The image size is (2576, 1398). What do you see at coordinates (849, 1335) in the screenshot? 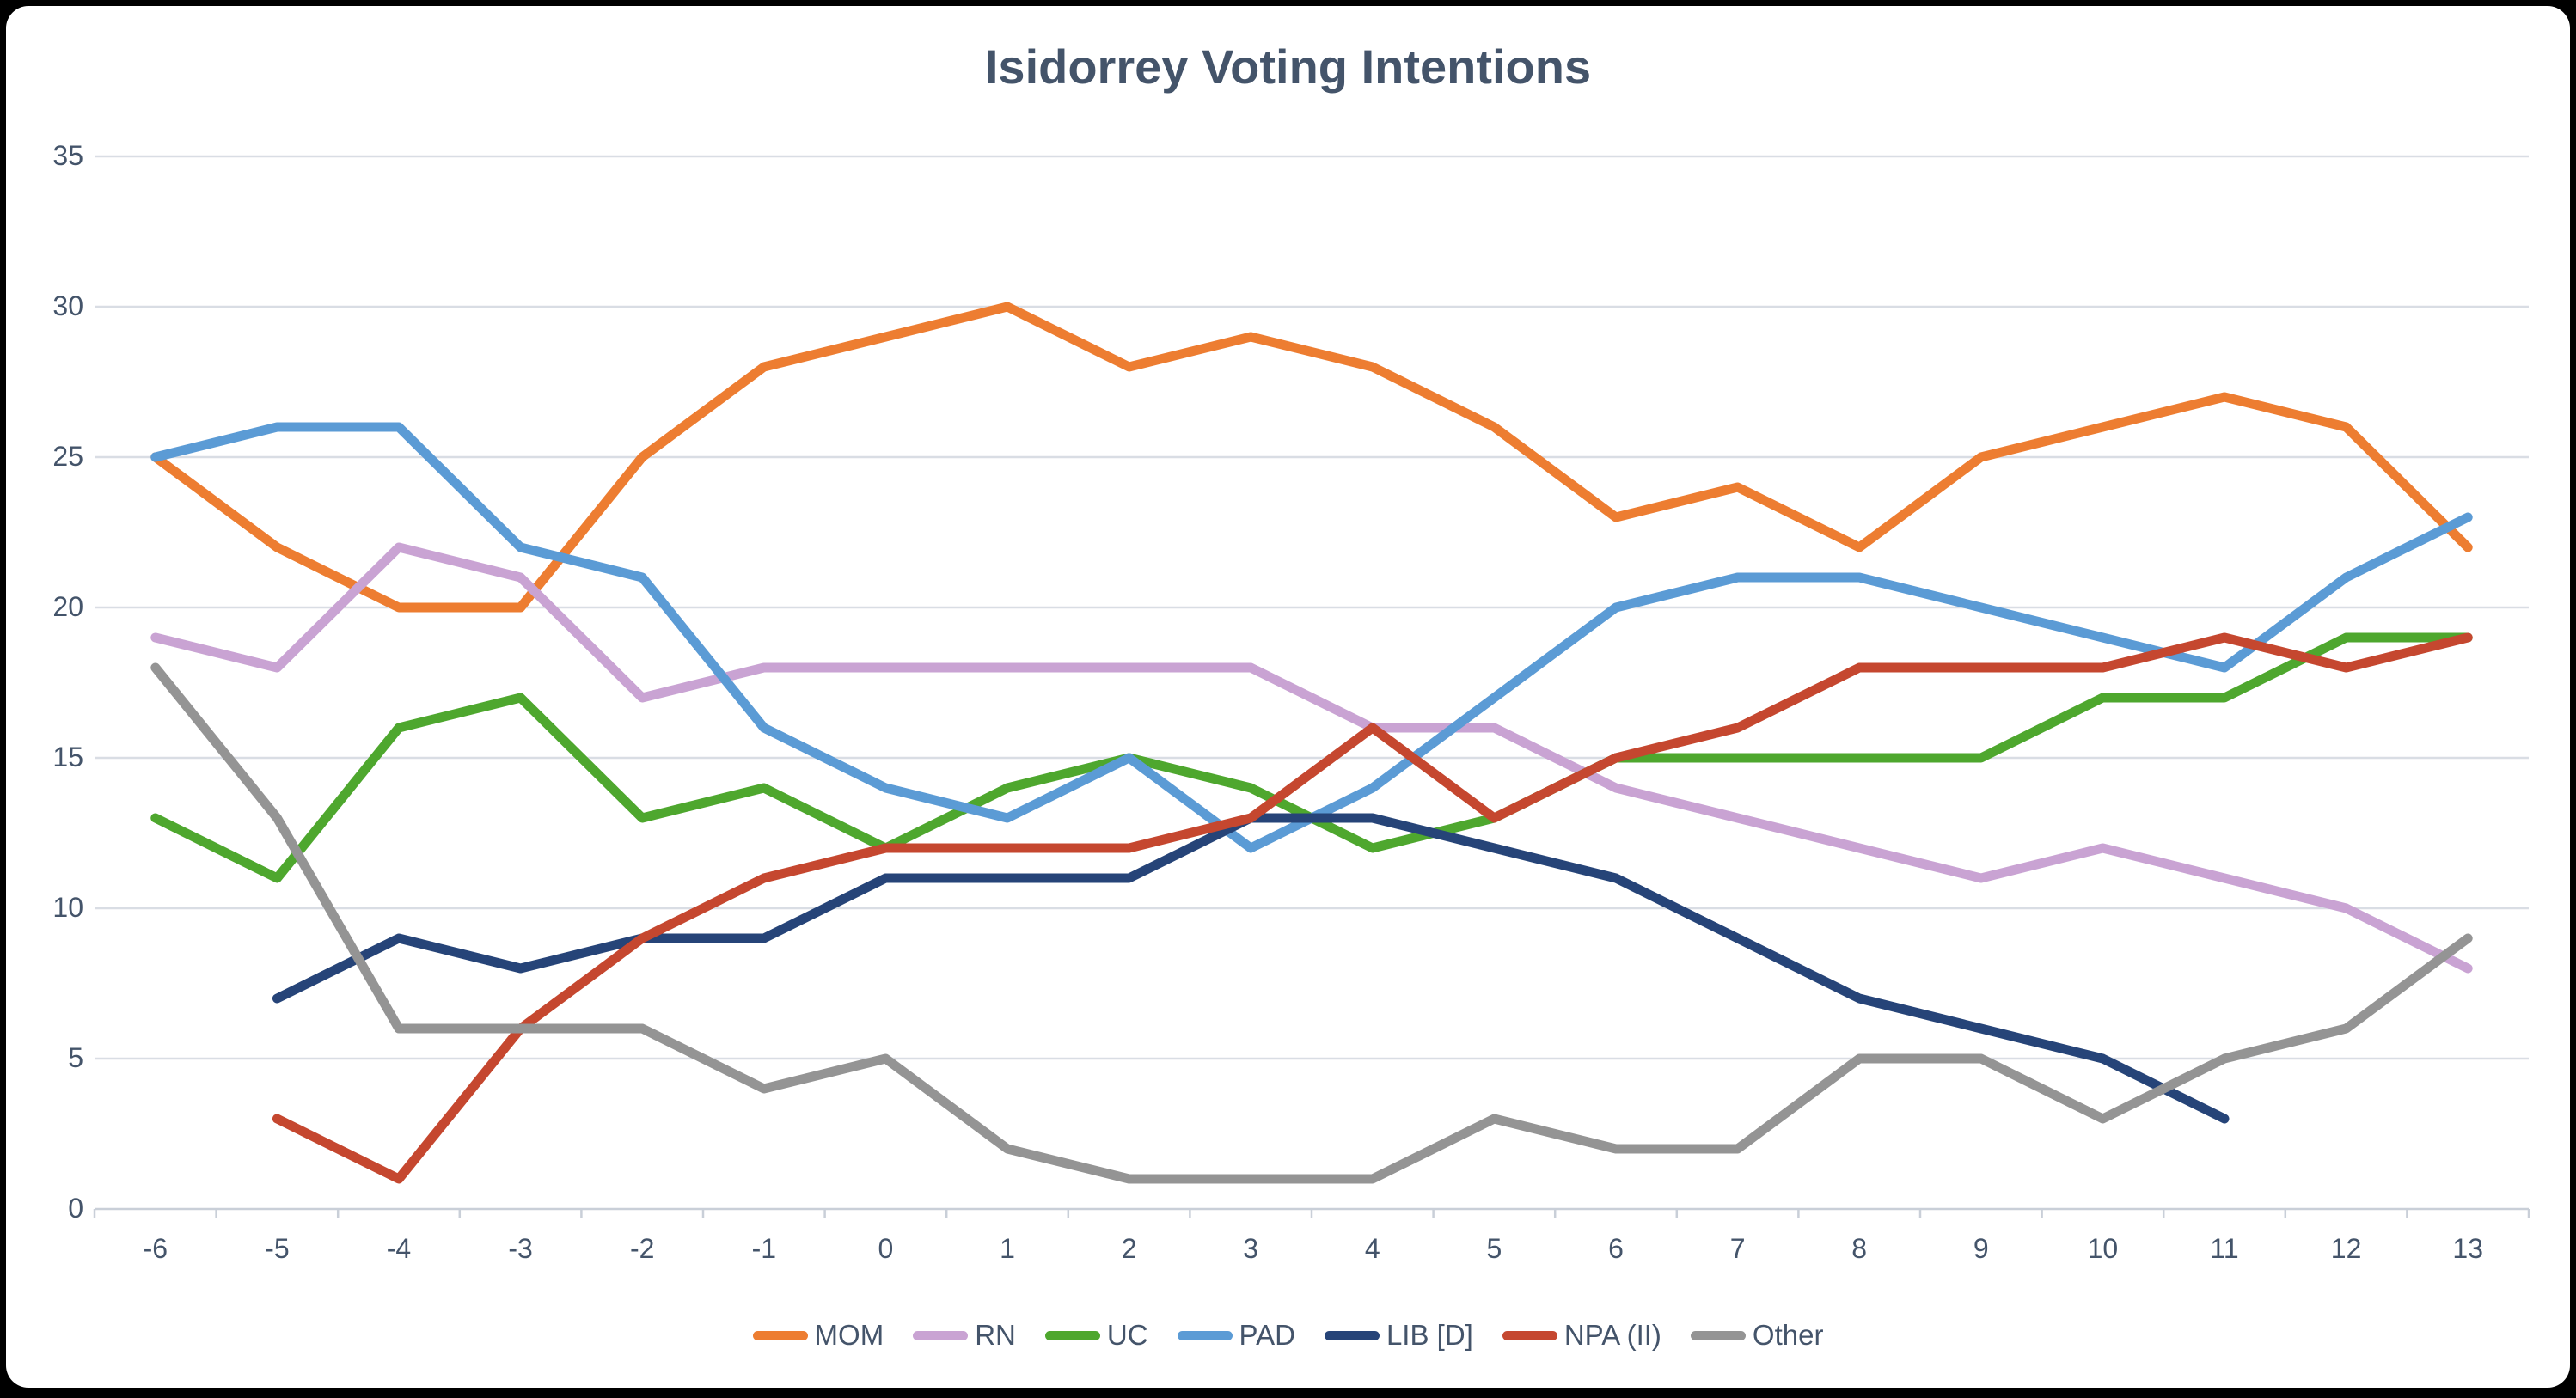
I see `legend-label: MOM` at bounding box center [849, 1335].